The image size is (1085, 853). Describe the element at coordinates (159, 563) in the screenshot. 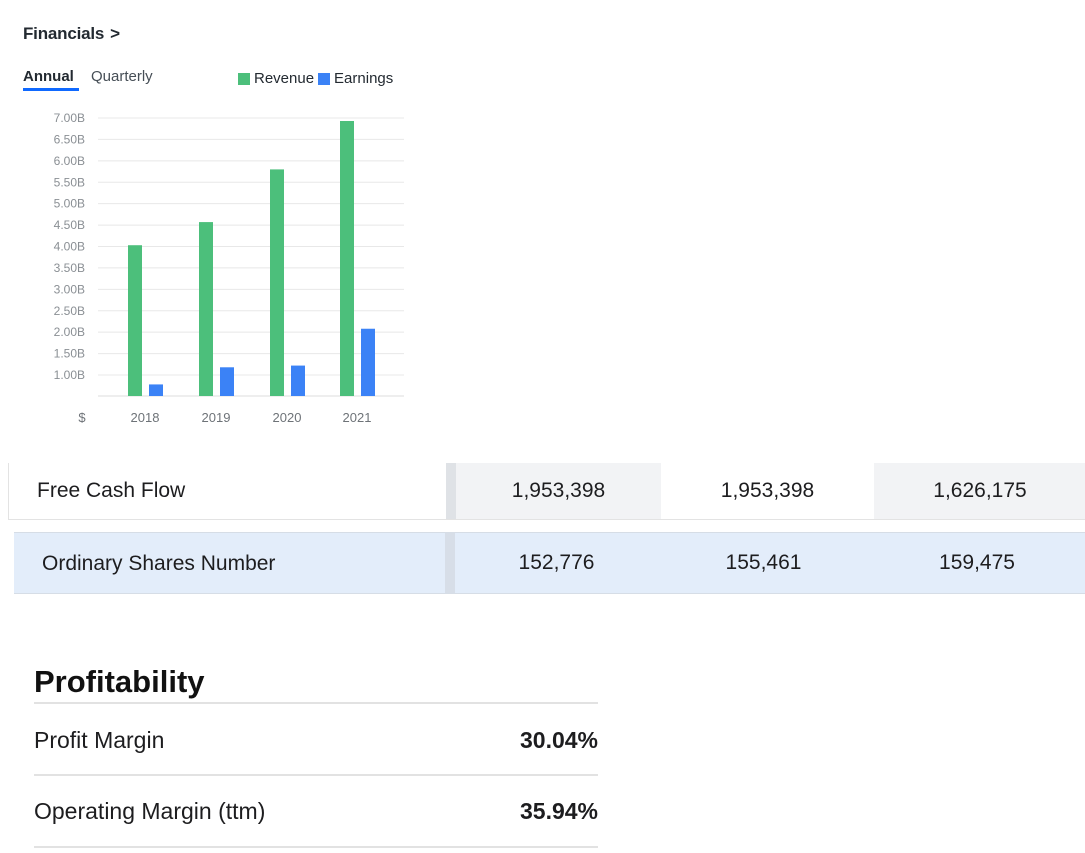

I see `row-label-ordinary-shares: Ordinary Shares Number` at that location.